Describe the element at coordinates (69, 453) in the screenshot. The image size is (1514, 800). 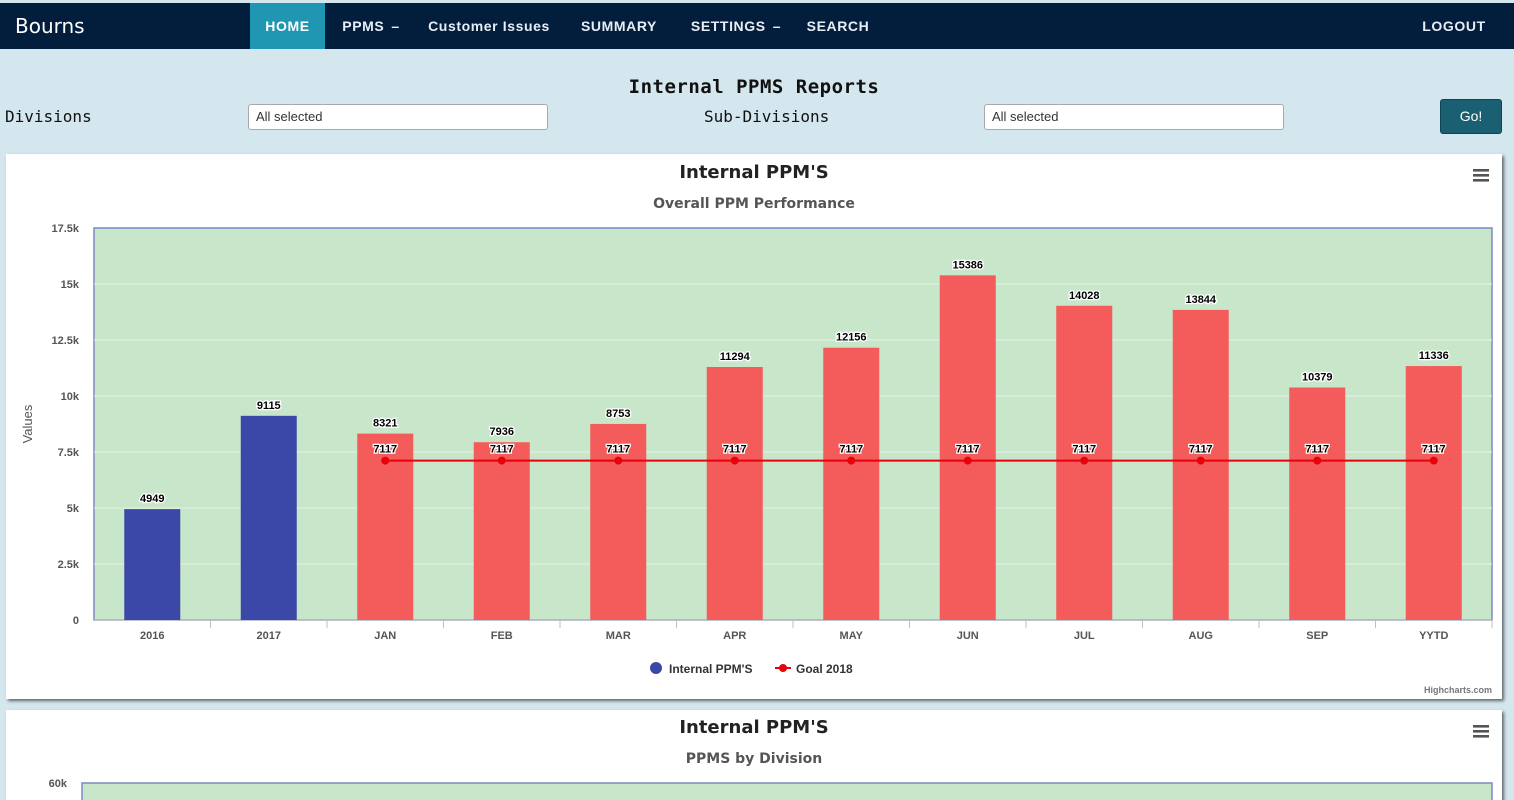
I see `y-tick-label: 7.5k` at that location.